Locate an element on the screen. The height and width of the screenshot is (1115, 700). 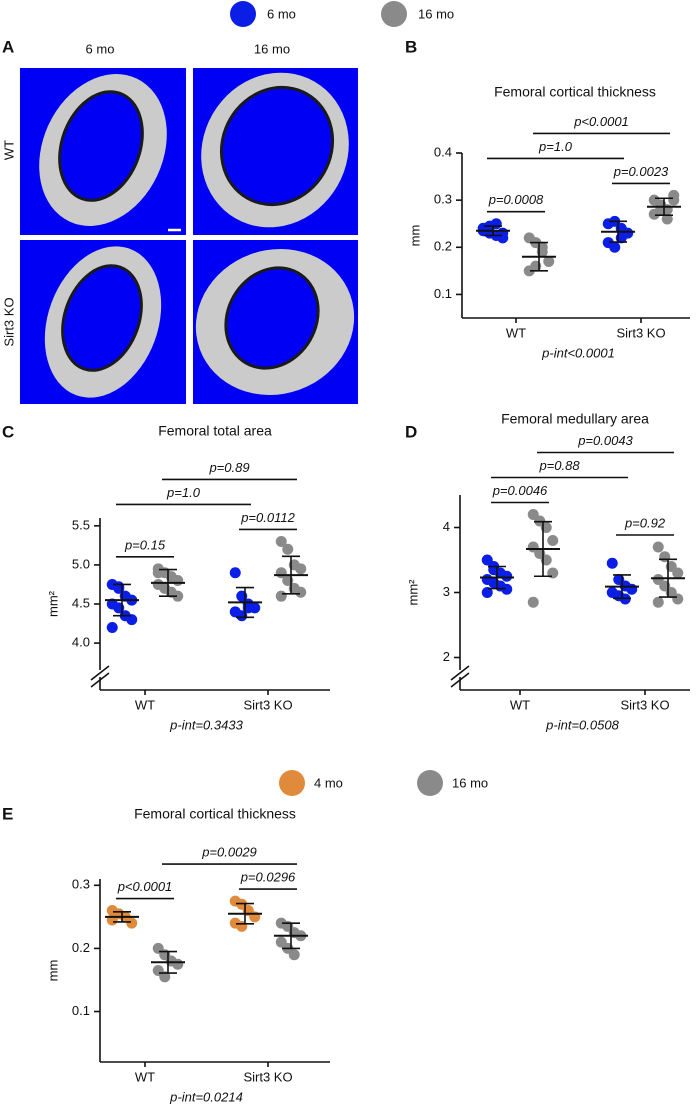
y-tick-label: 4 is located at coordinates (446, 526).